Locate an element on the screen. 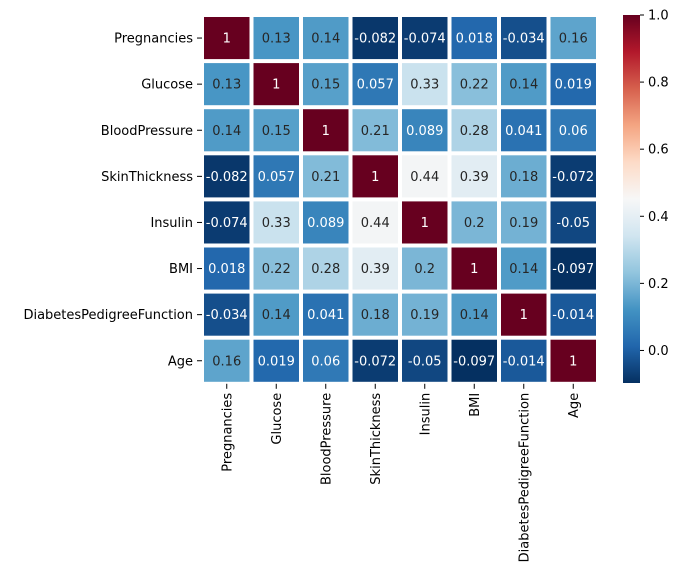 This screenshot has height=586, width=682. cell-value-label: 0.39 is located at coordinates (474, 177).